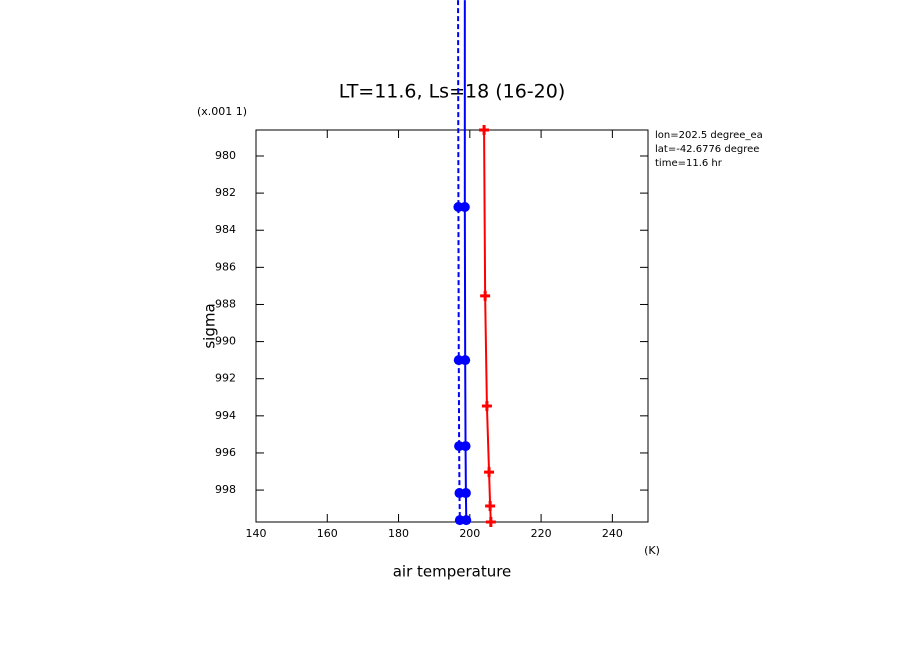 The height and width of the screenshot is (654, 904). Describe the element at coordinates (689, 163) in the screenshot. I see `annotation: time=11.6 hr` at that location.